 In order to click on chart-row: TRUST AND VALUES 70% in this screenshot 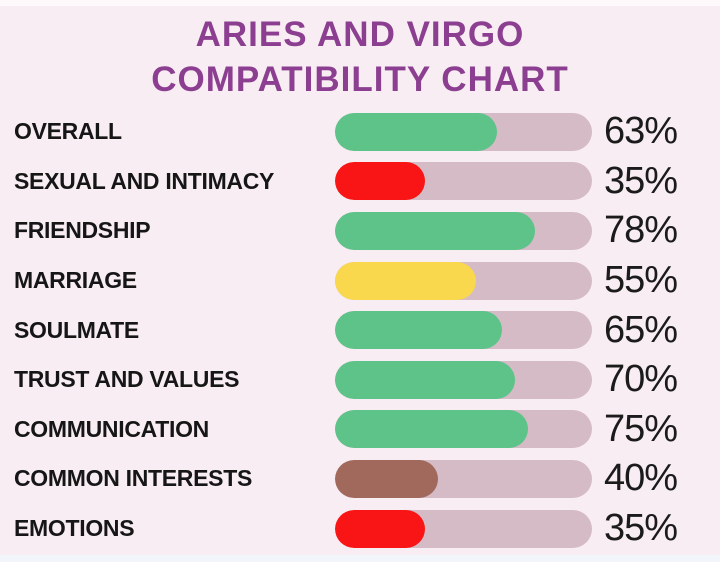, I will do `click(360, 380)`.